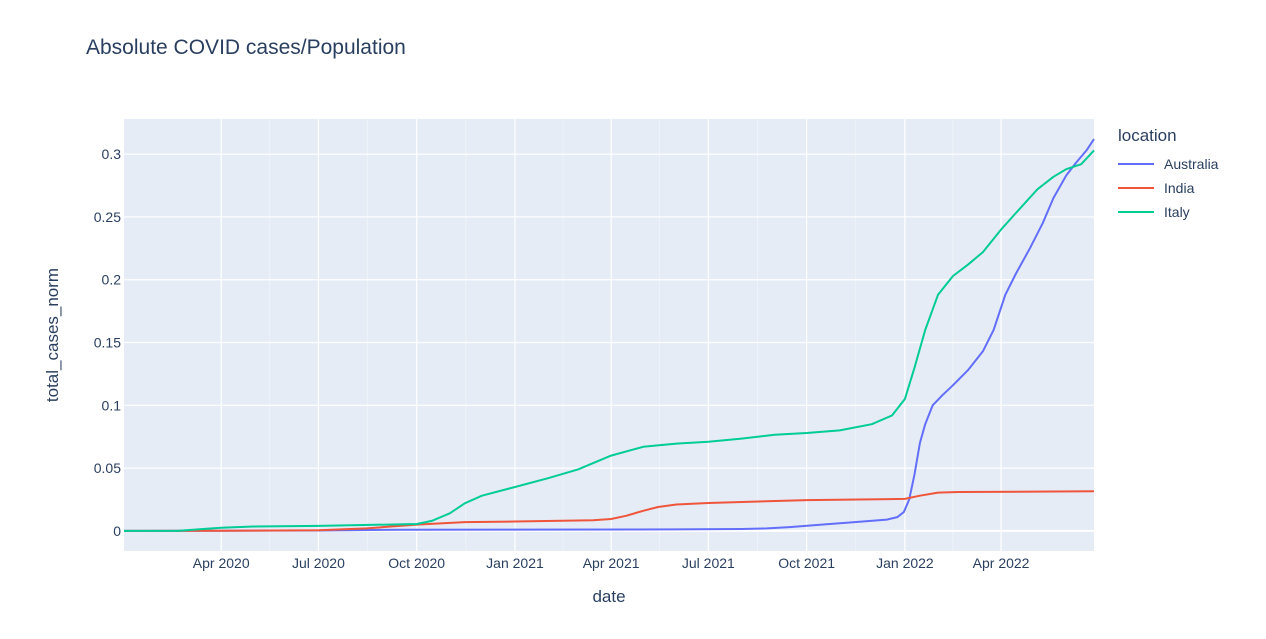 The height and width of the screenshot is (639, 1266). I want to click on legend-title: location, so click(1147, 135).